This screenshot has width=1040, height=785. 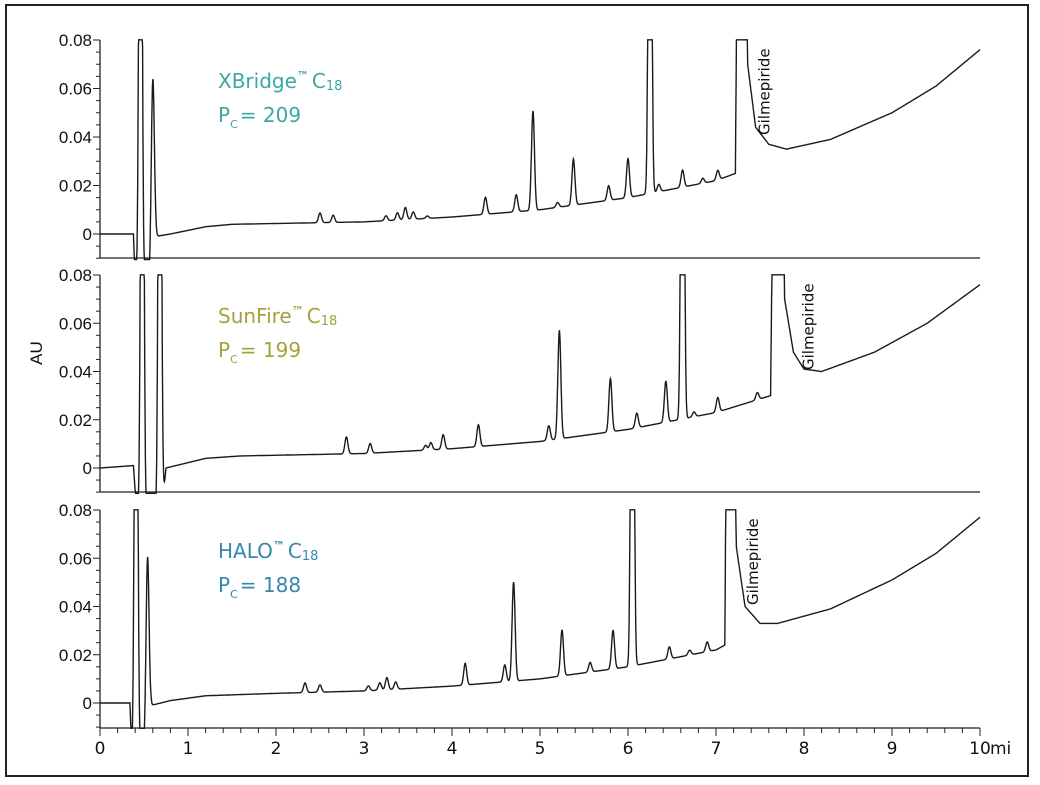 I want to click on x-tick-label: 1, so click(x=188, y=749).